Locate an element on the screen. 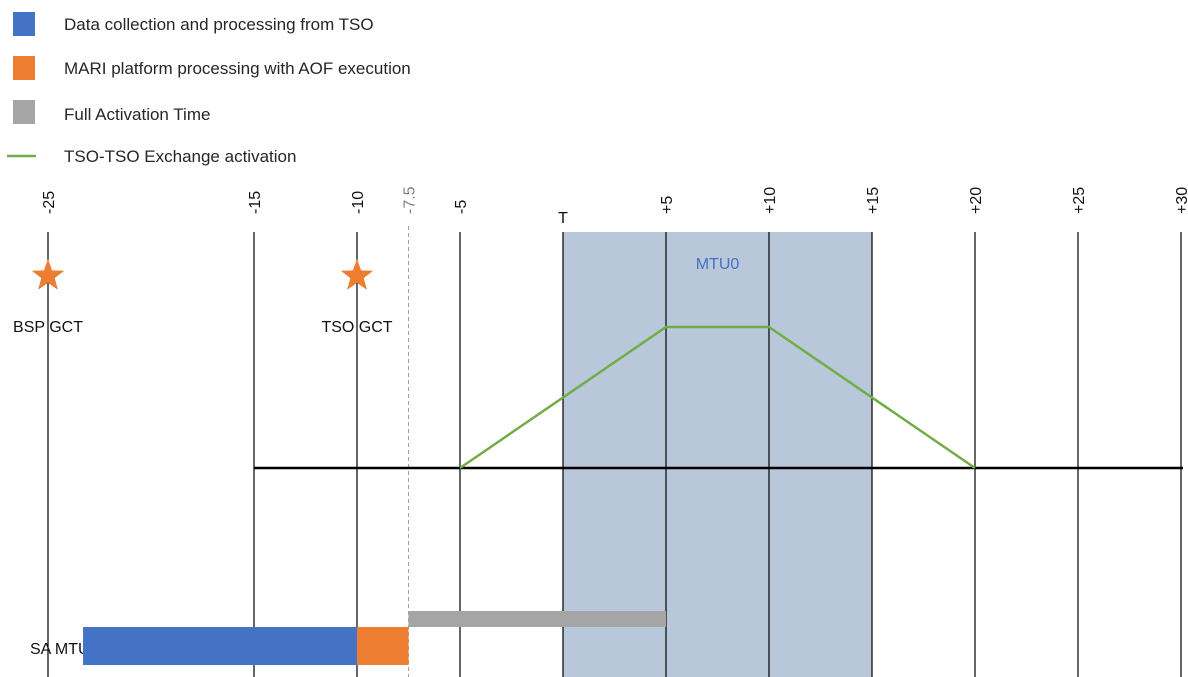  legend-swatch-mari-processing is located at coordinates (24, 68).